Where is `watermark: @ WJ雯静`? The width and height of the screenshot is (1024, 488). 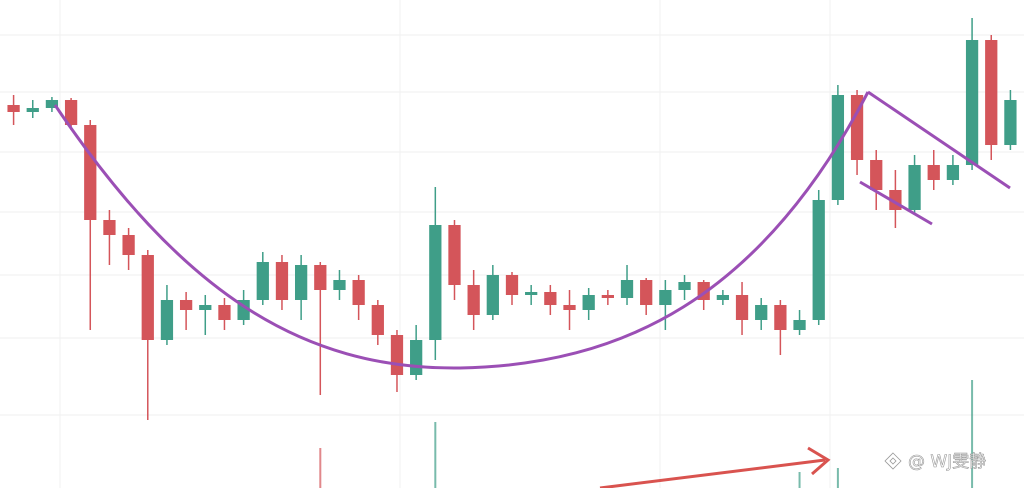
watermark: @ WJ雯静 is located at coordinates (947, 462).